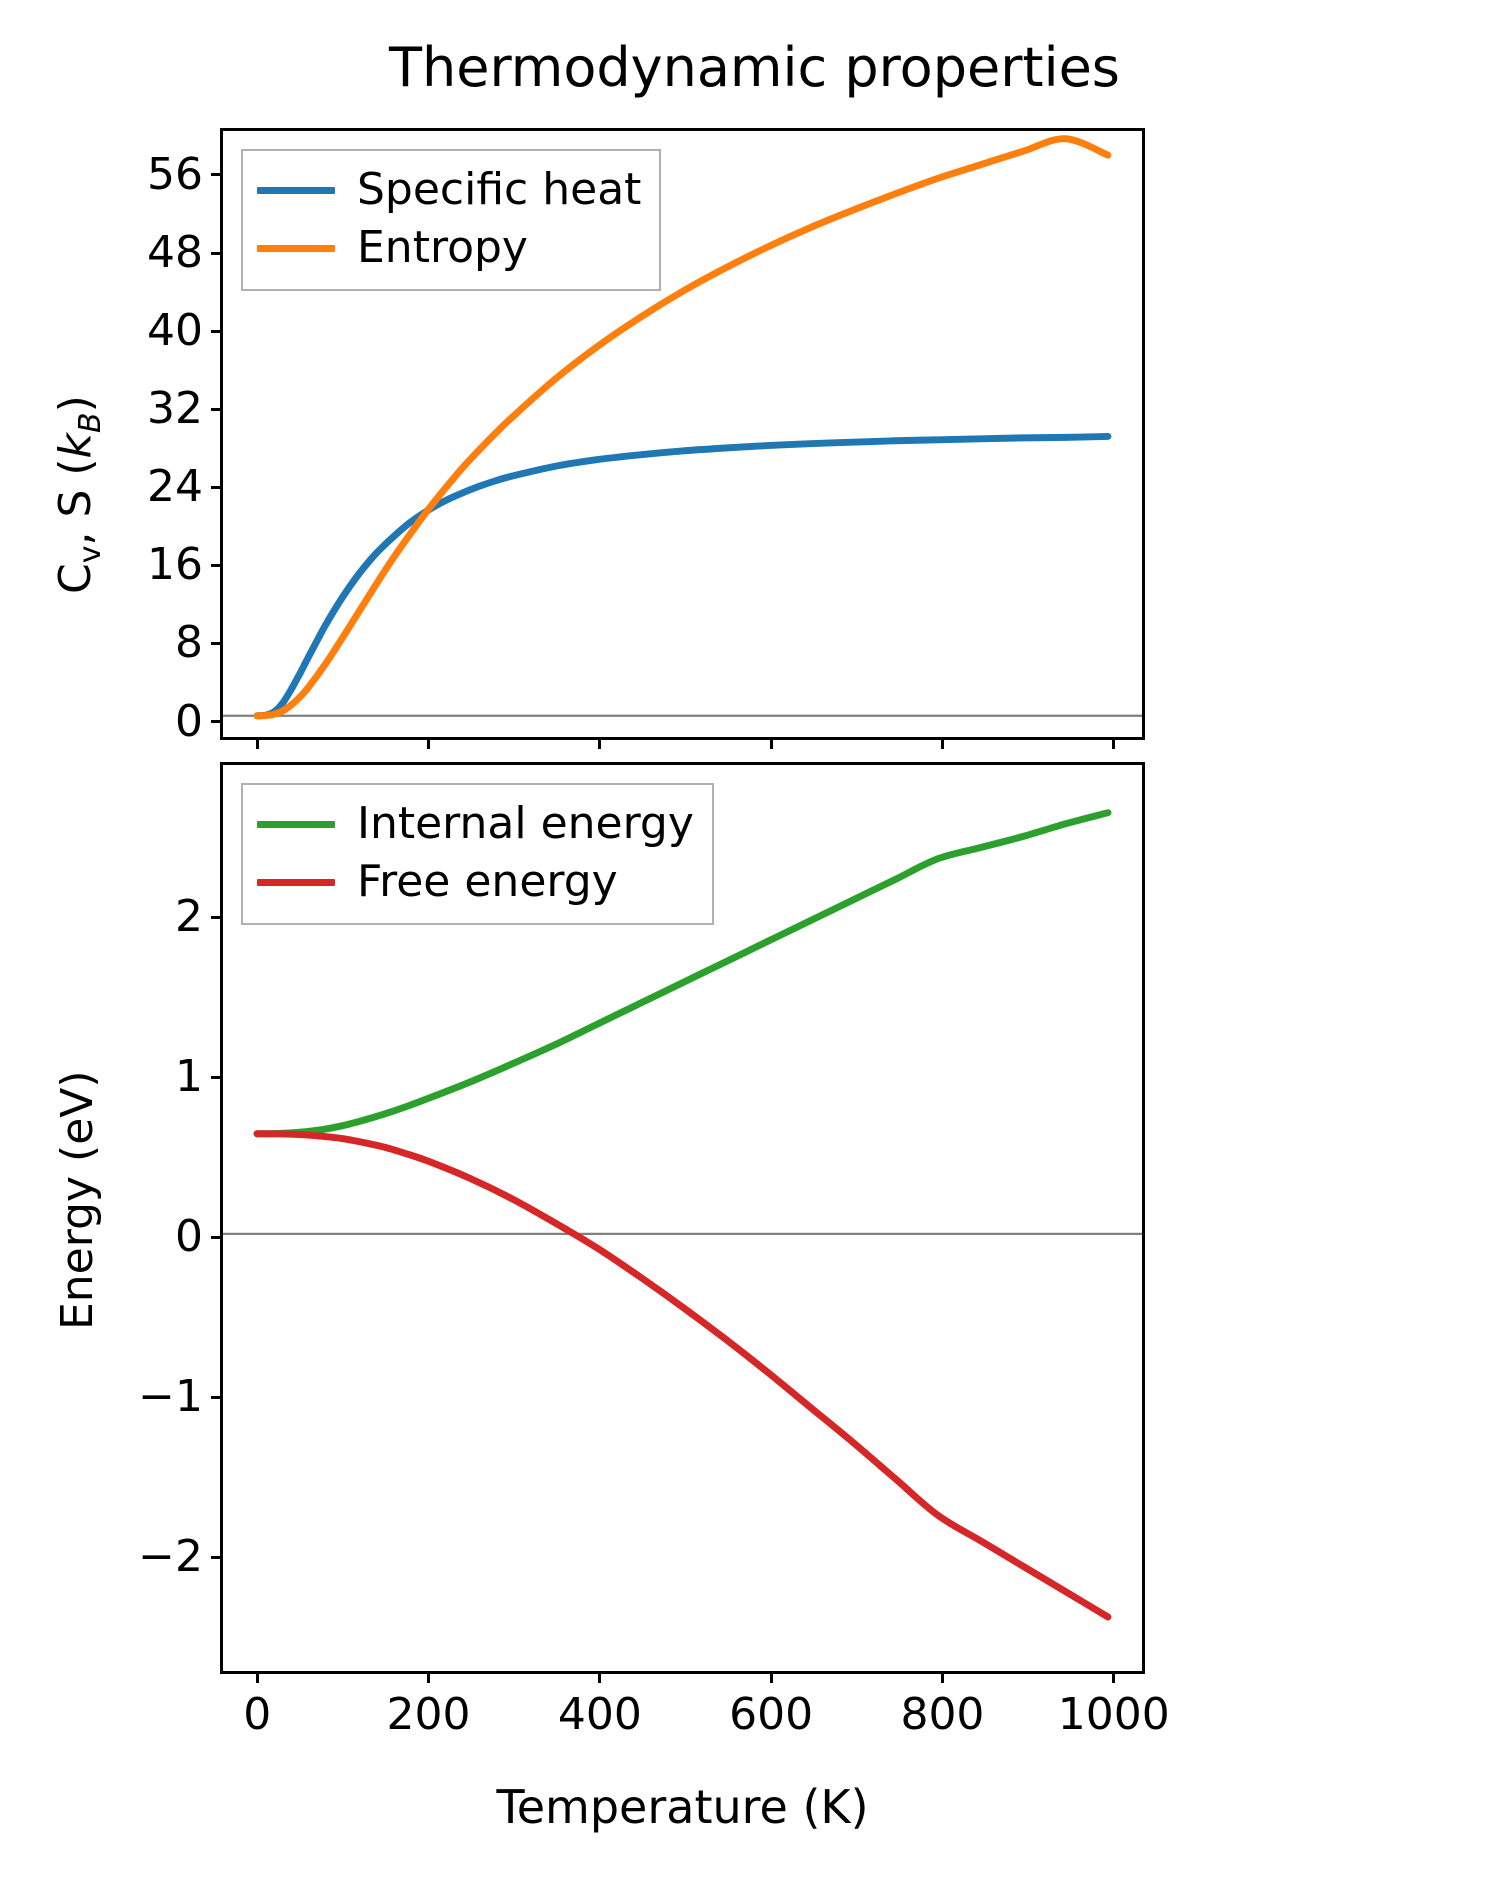 This screenshot has height=1901, width=1509. I want to click on legend-swatch-entropy, so click(296, 248).